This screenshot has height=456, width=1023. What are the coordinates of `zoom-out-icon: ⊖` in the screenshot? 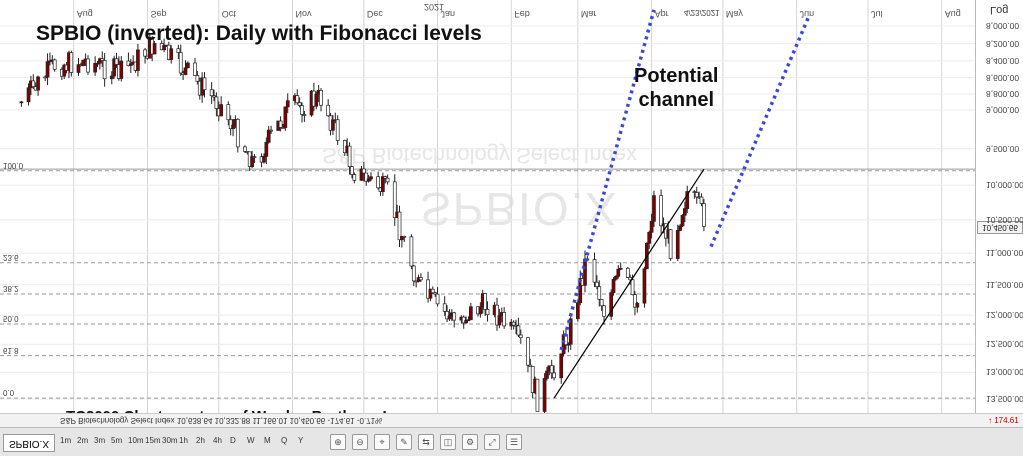 It's located at (360, 442).